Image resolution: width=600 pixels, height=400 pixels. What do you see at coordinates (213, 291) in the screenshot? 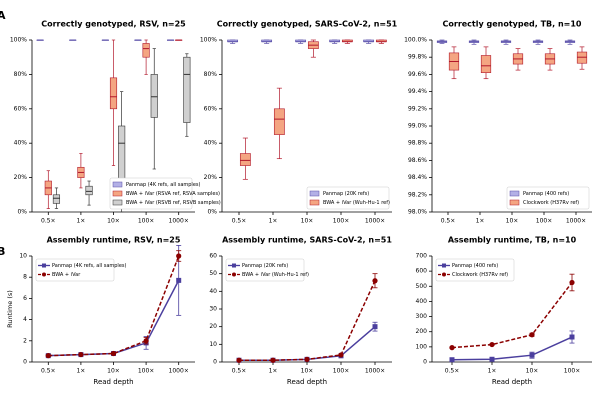
I see `y-tick-label: 40` at bounding box center [213, 291].